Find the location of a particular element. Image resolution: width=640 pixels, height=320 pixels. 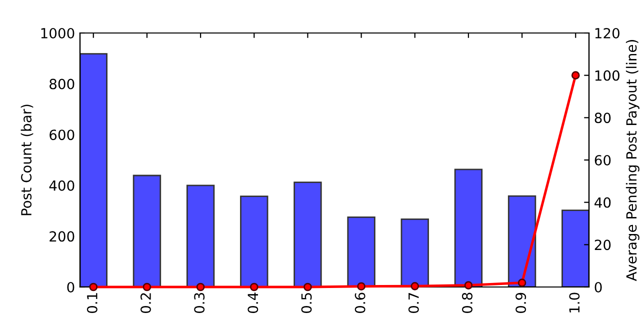

y-tick-label: 1000 is located at coordinates (57, 33).